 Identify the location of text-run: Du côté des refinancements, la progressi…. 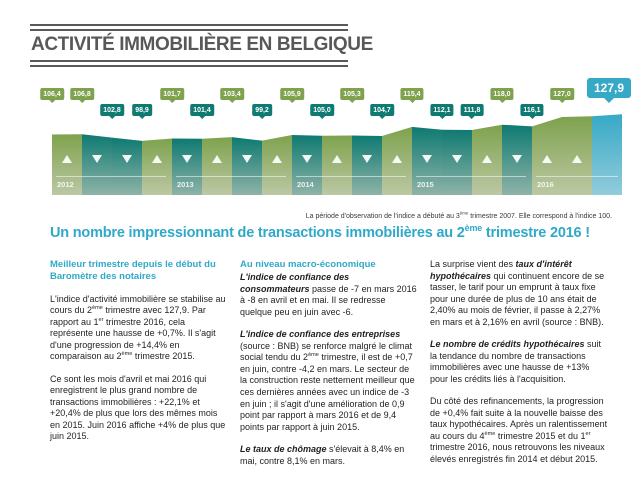
(519, 418).